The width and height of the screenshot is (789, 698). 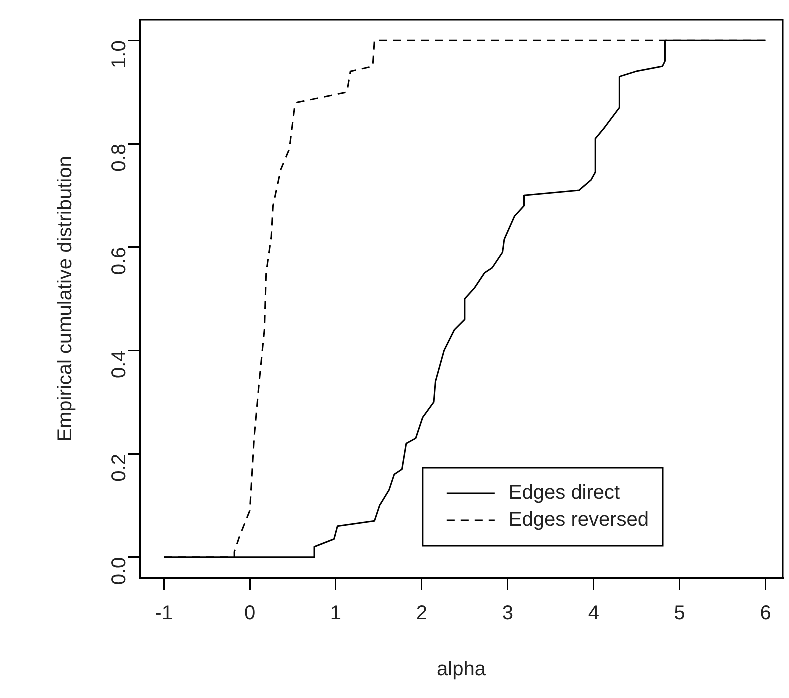 I want to click on y-tick-label: 0.4, so click(x=119, y=364).